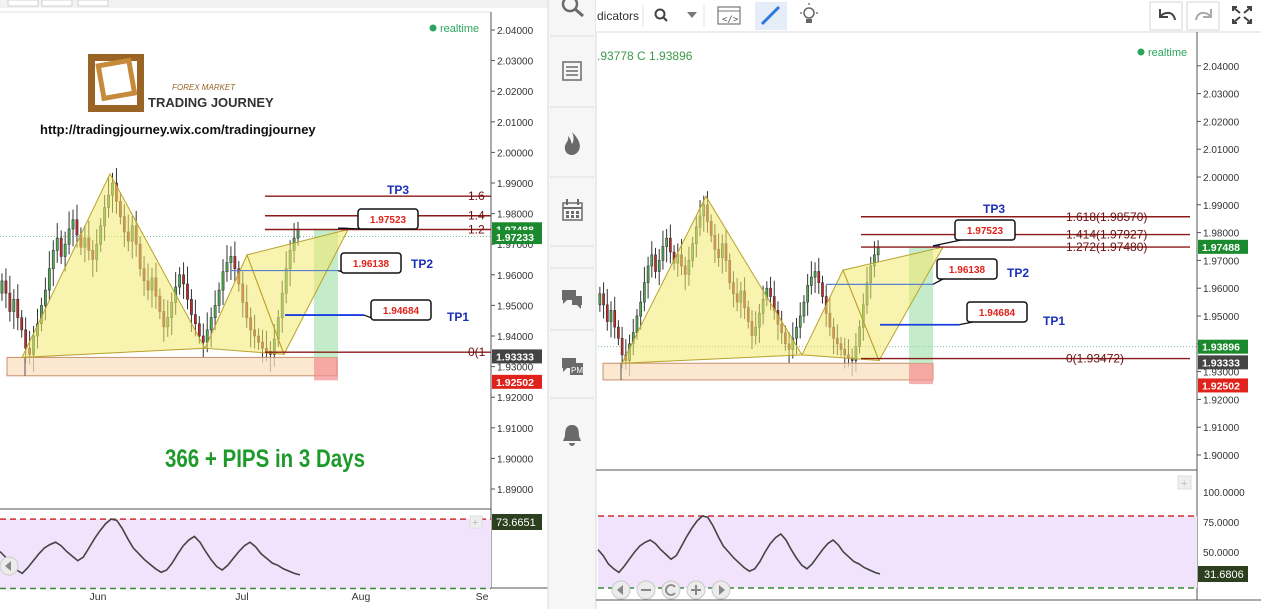  What do you see at coordinates (572, 299) in the screenshot?
I see `chat-icon` at bounding box center [572, 299].